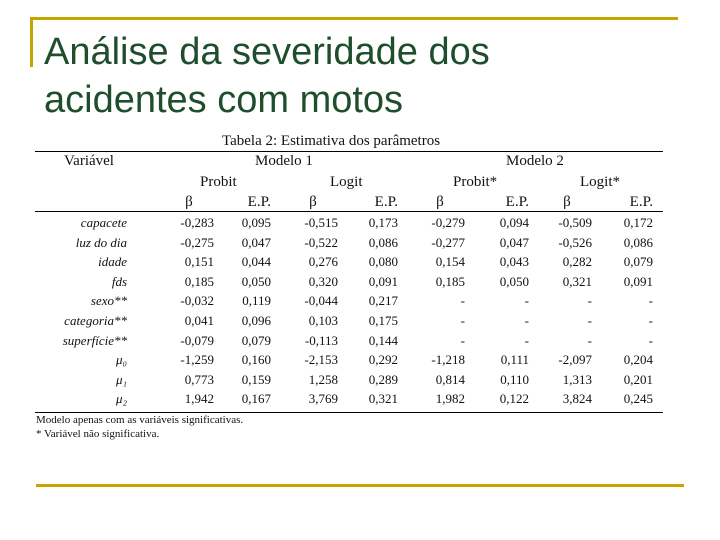 This screenshot has width=720, height=540. I want to click on header-probit-star: Probit*, so click(475, 182).